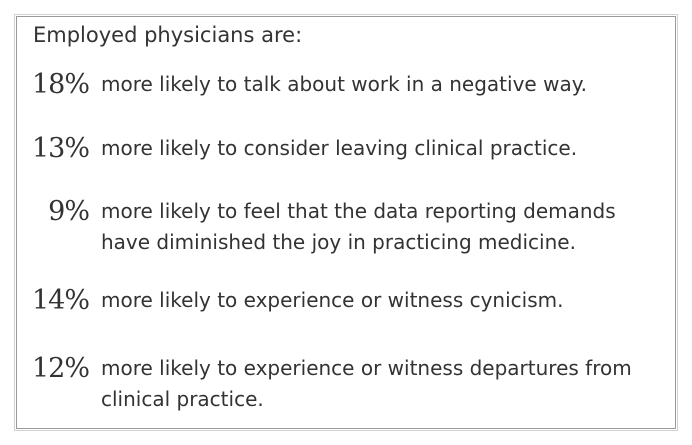 Image resolution: width=692 pixels, height=445 pixels. What do you see at coordinates (60, 84) in the screenshot?
I see `stat-percent: 18%` at bounding box center [60, 84].